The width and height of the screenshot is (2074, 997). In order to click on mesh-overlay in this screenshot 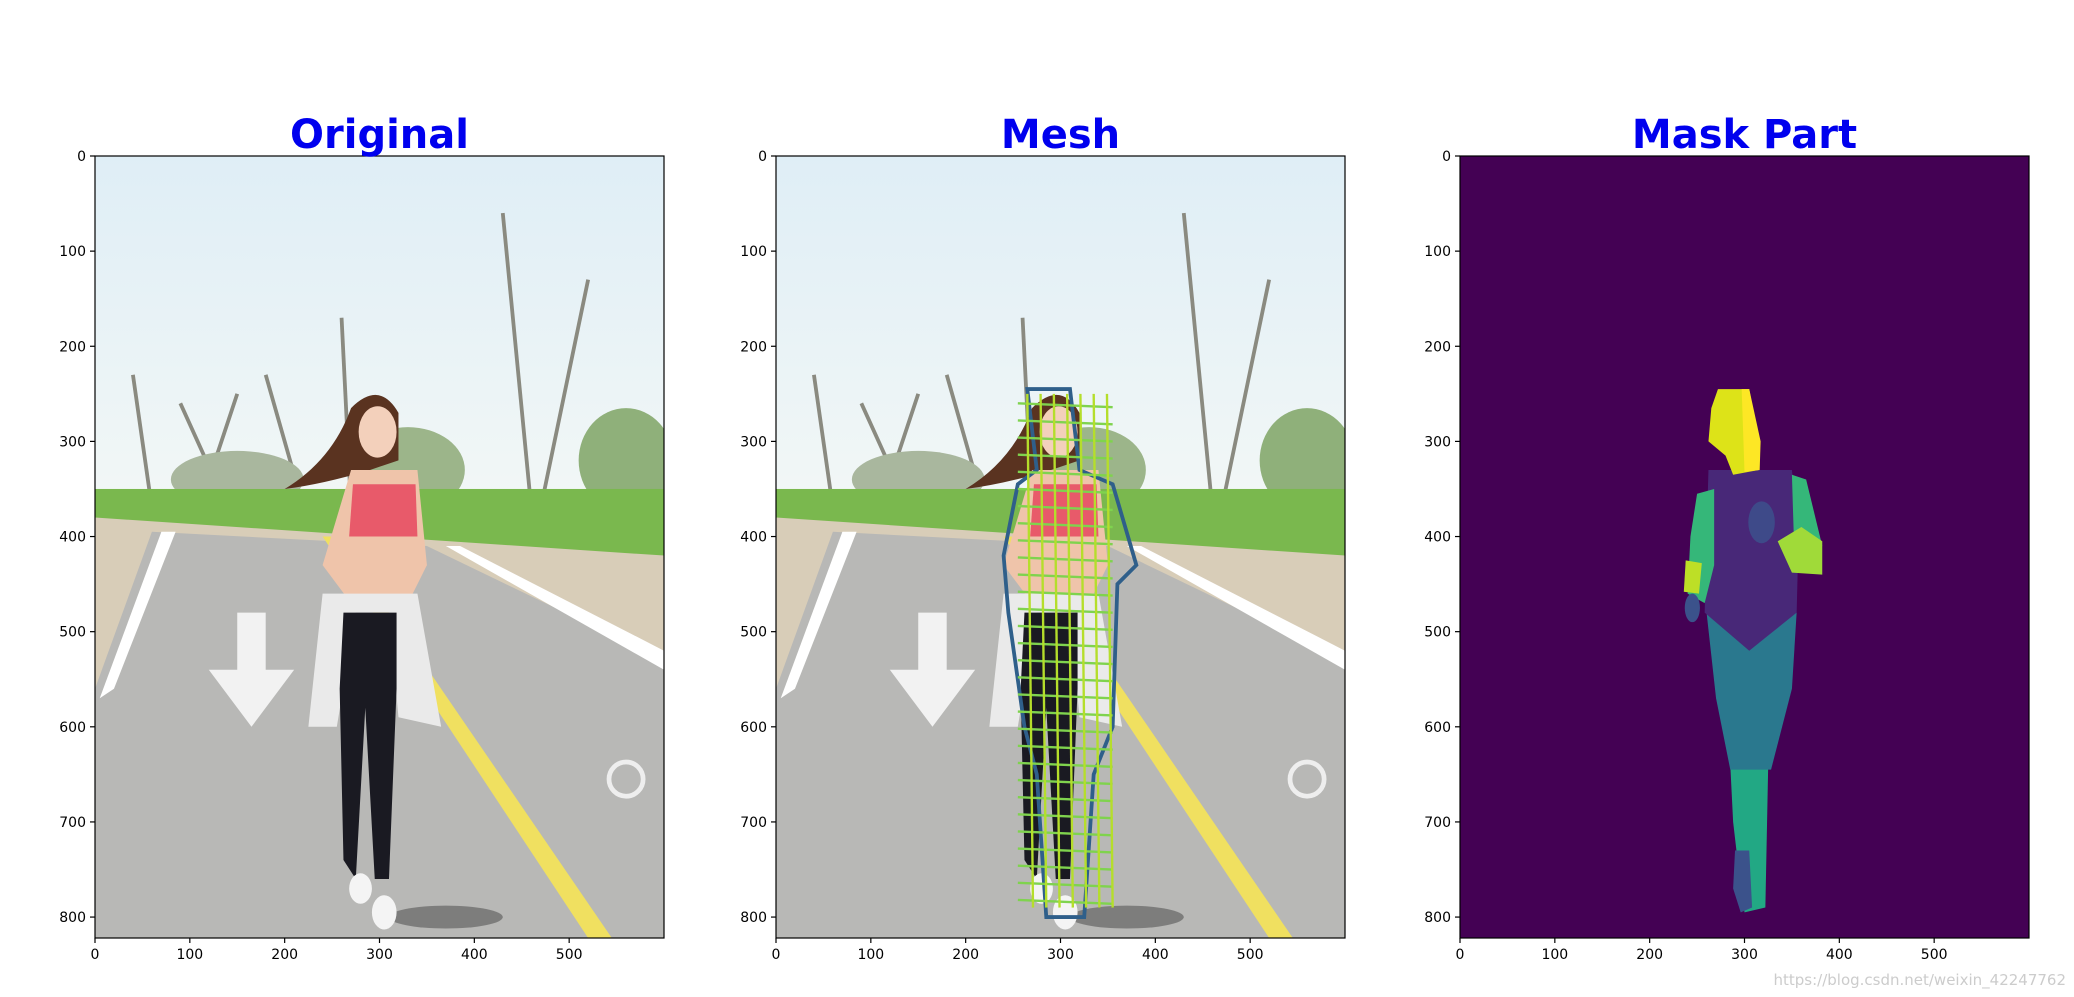, I will do `click(1070, 653)`.